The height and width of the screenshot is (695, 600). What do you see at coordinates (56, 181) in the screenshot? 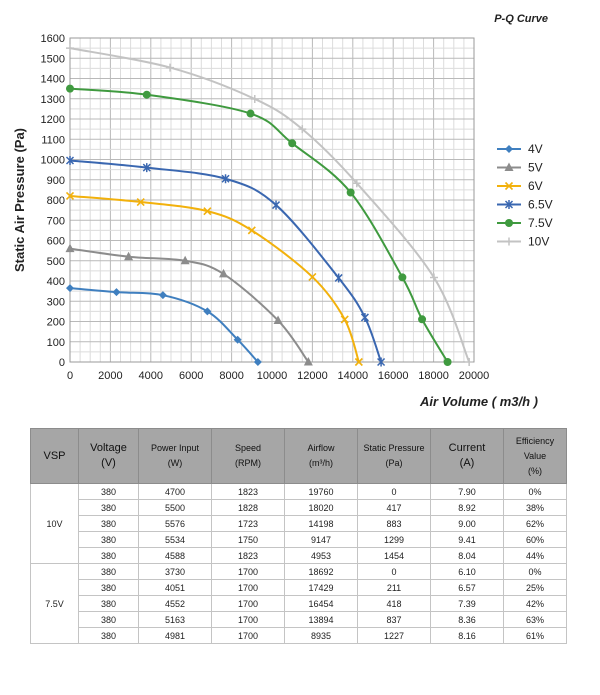
I see `y-tick-label: 900` at bounding box center [56, 181].